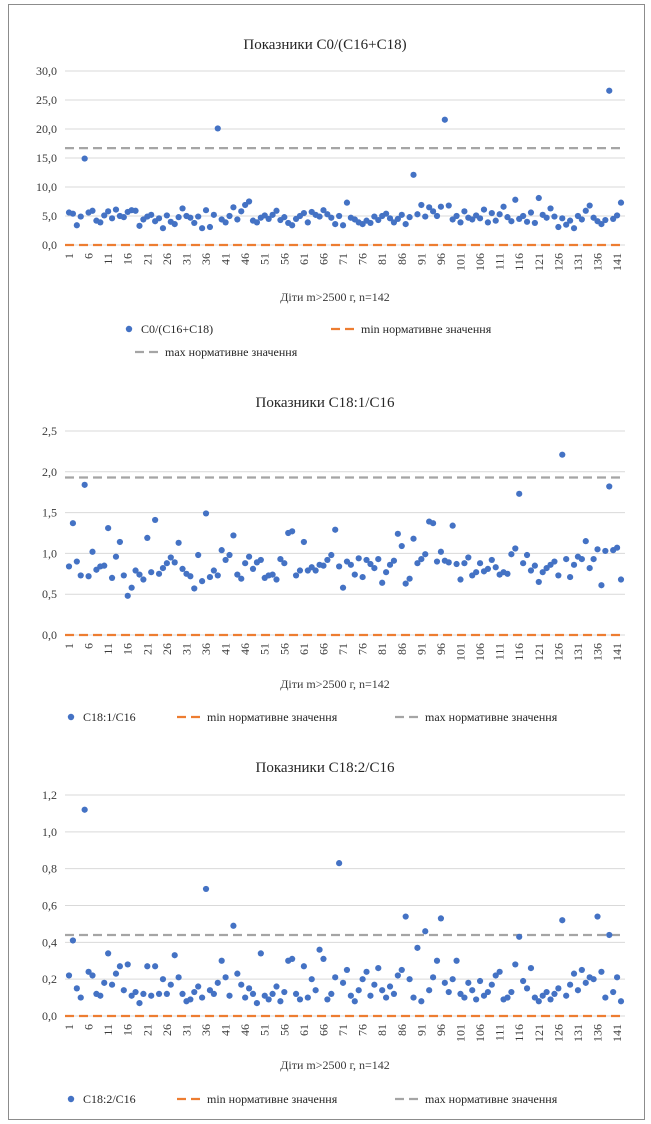  Describe the element at coordinates (147, 1030) in the screenshot. I see `x-tick-label: 21` at that location.